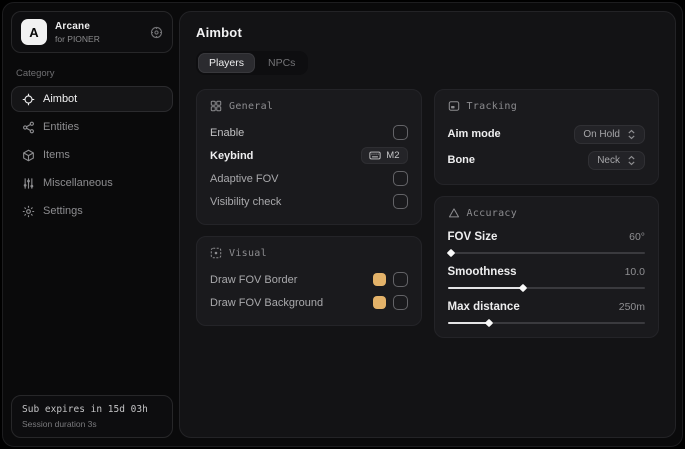 The width and height of the screenshot is (685, 449). I want to click on gear-badge-icon, so click(156, 32).